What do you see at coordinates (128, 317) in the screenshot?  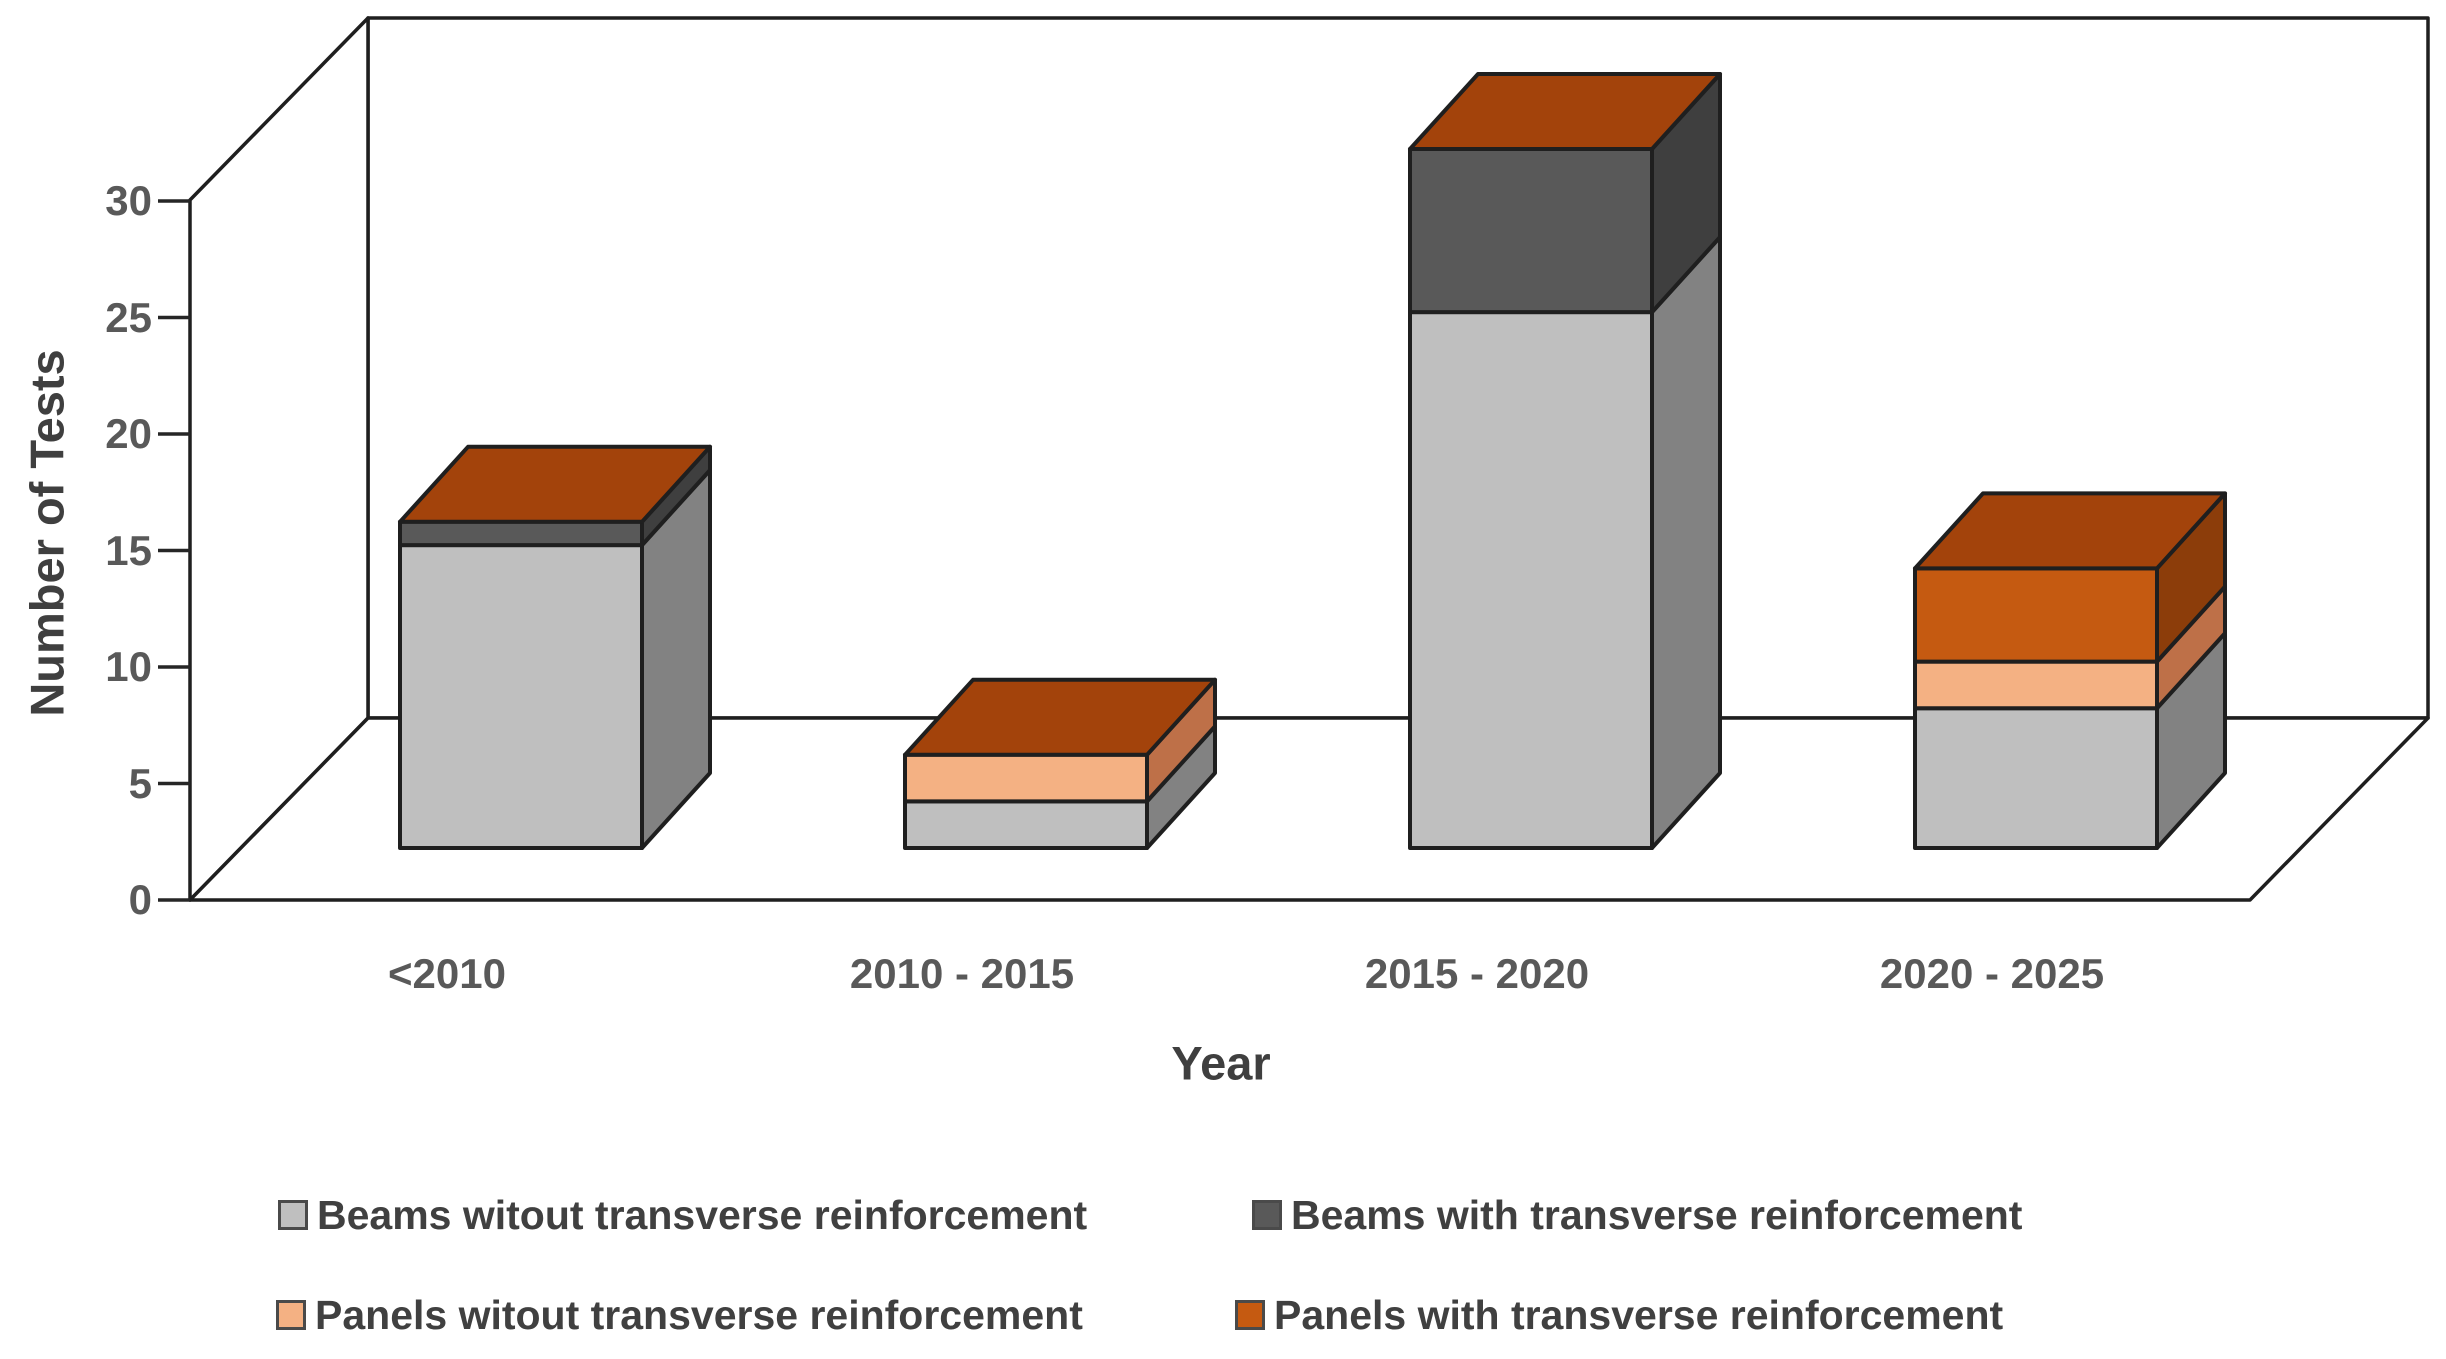 I see `y-tick-label: 25` at bounding box center [128, 317].